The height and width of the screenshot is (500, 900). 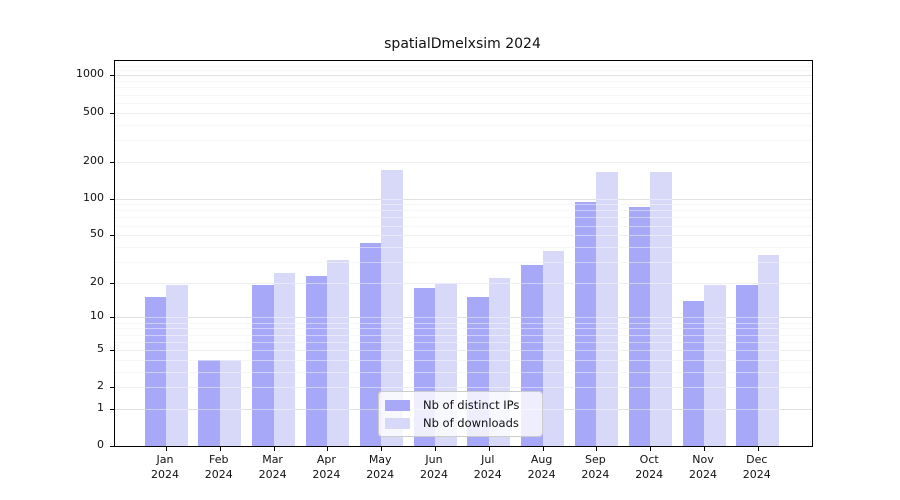 What do you see at coordinates (97, 281) in the screenshot?
I see `y-tick-label: 20` at bounding box center [97, 281].